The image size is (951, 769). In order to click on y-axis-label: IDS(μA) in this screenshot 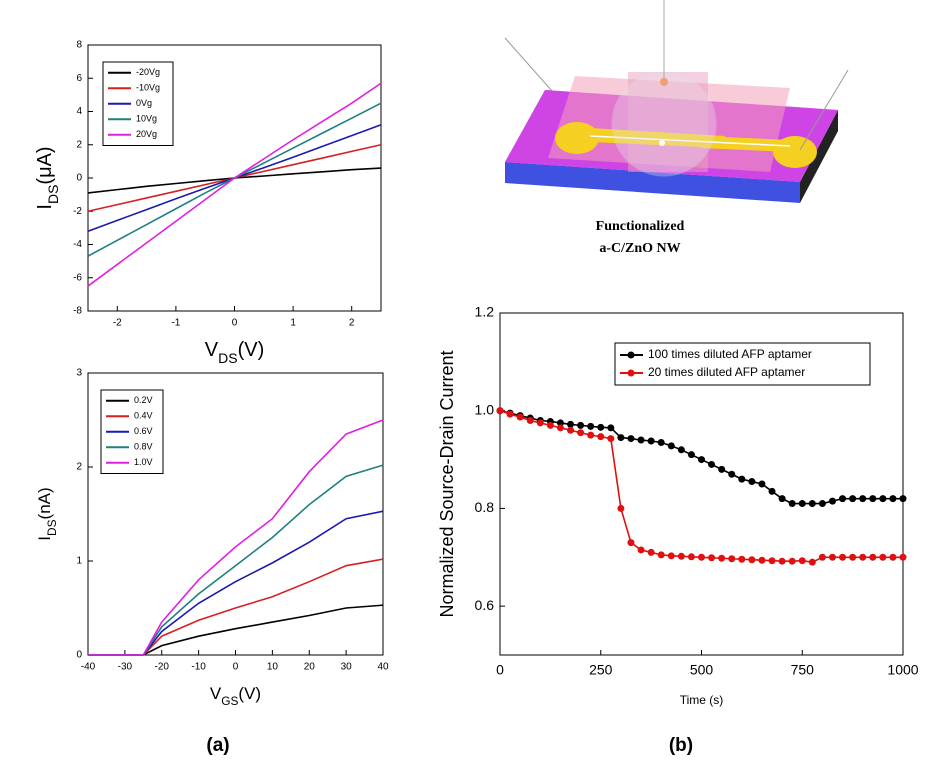, I will do `click(47, 177)`.